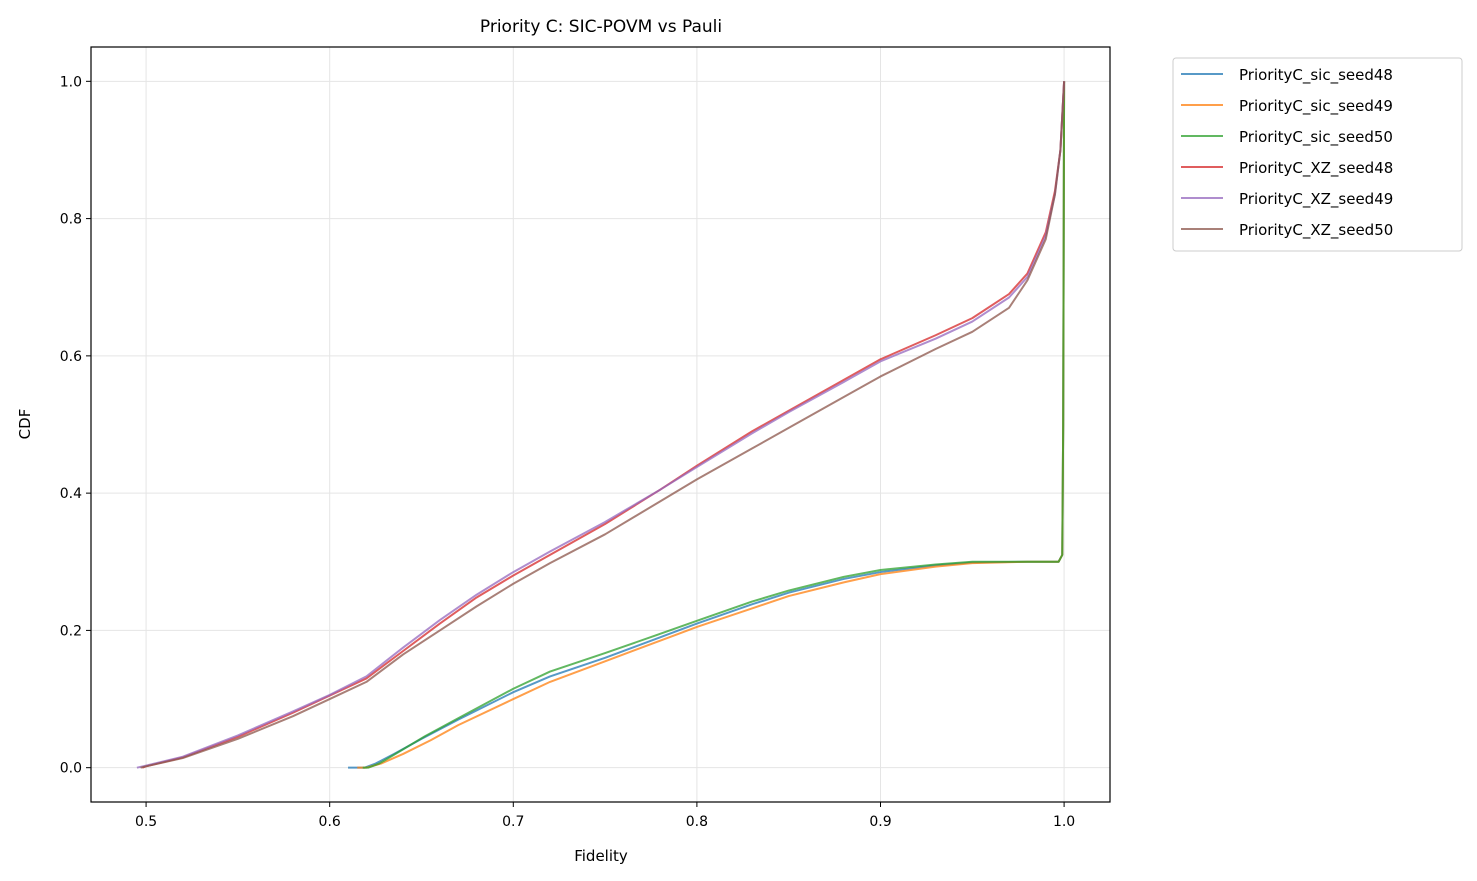 The height and width of the screenshot is (881, 1477). What do you see at coordinates (1064, 822) in the screenshot?
I see `x-tick-label: 1.0` at bounding box center [1064, 822].